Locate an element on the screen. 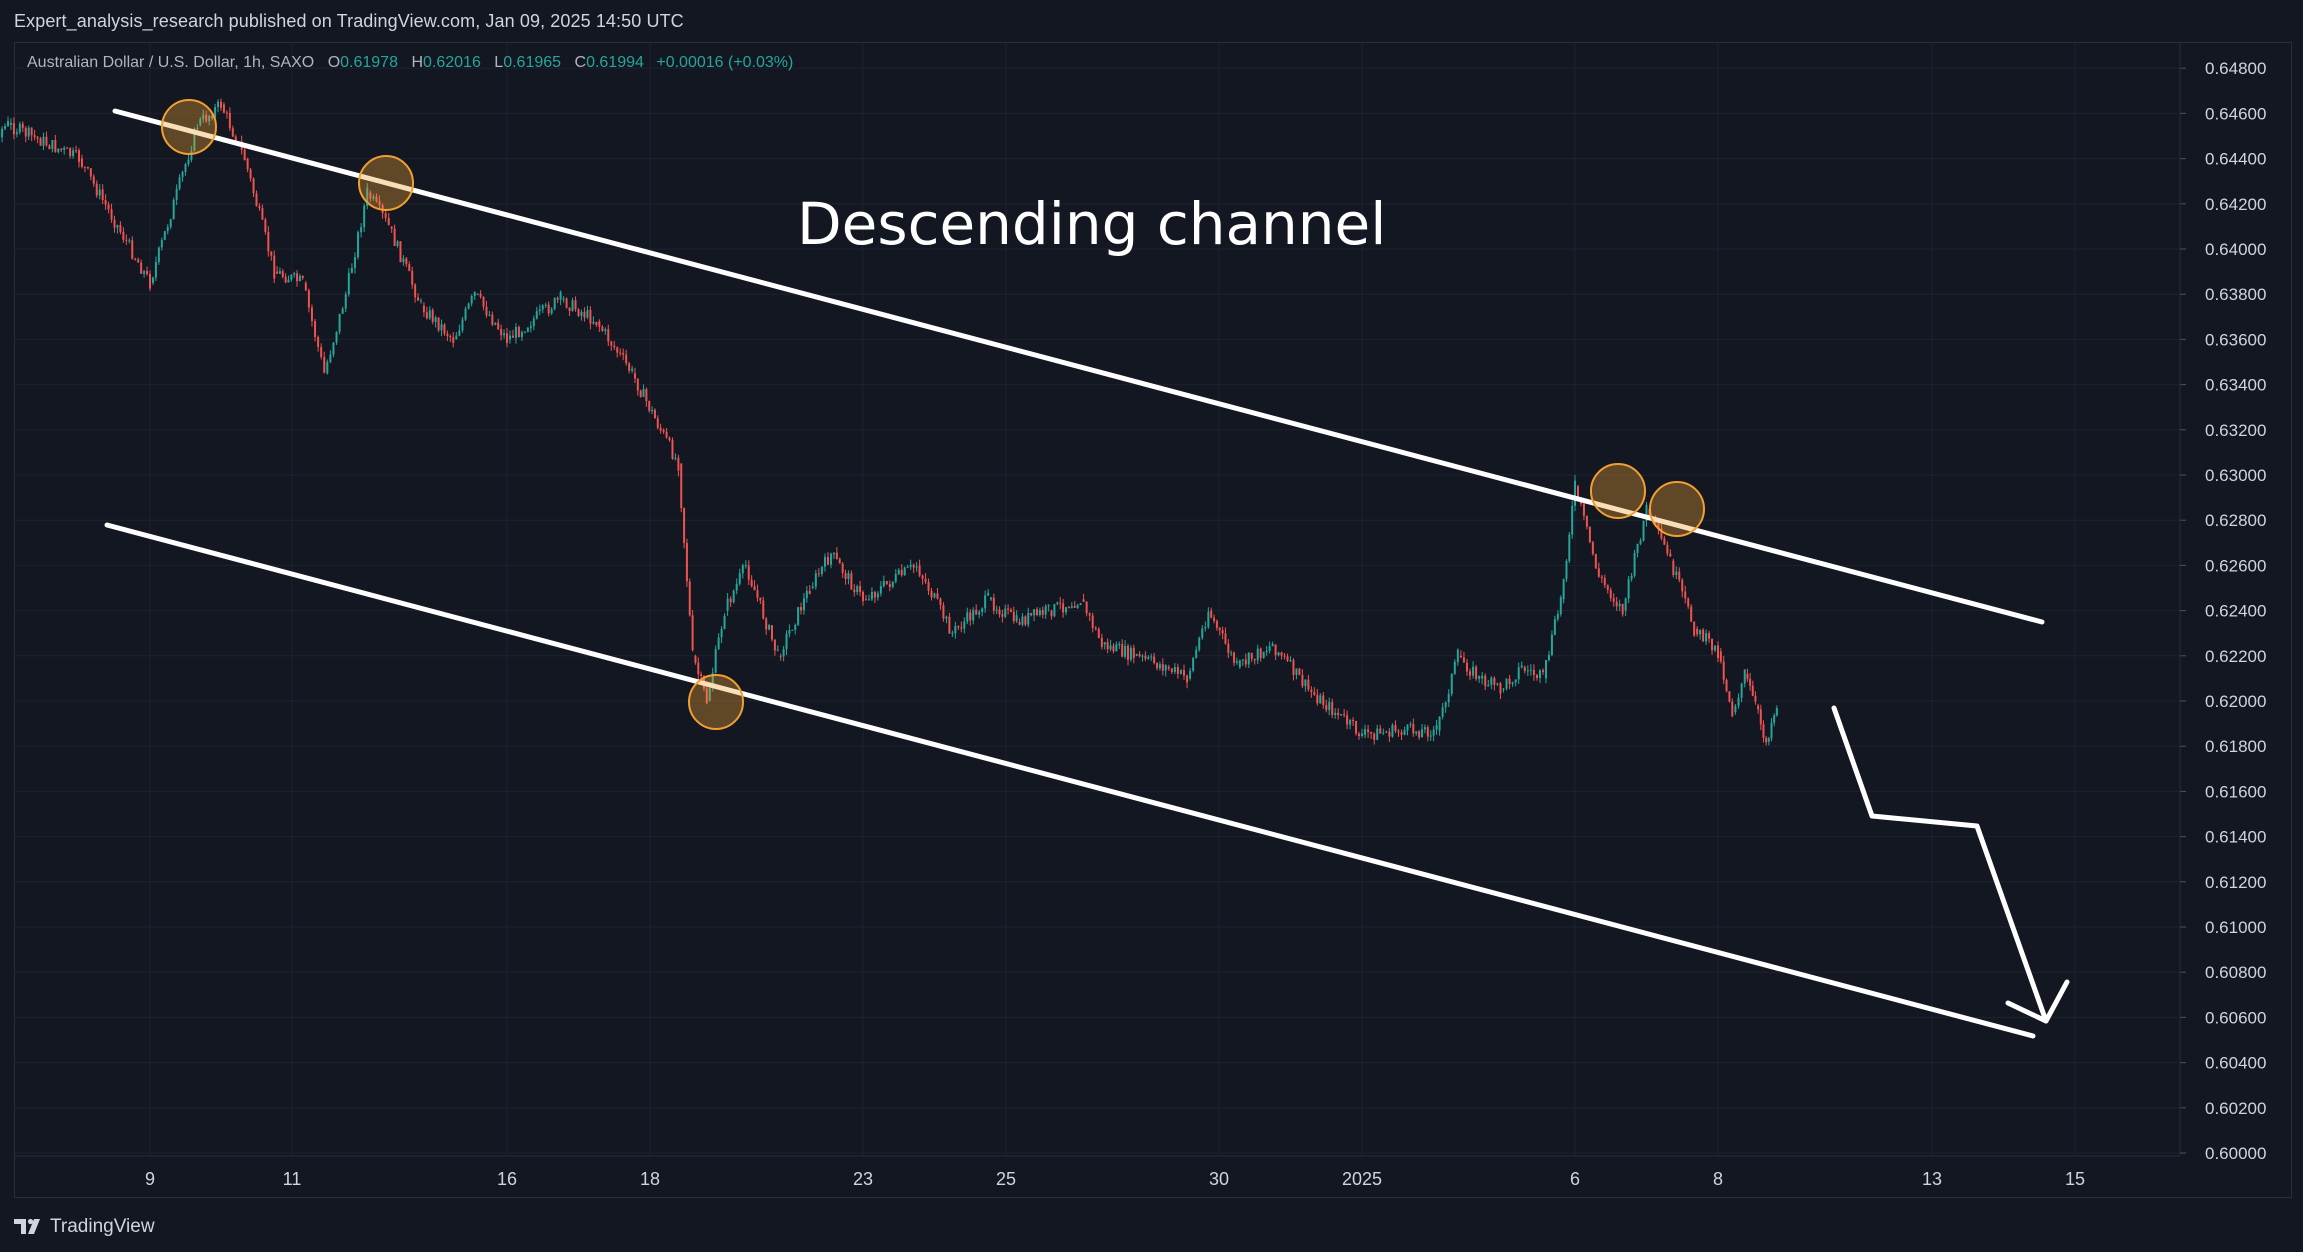 The height and width of the screenshot is (1252, 2303). tradingview-logo-icon is located at coordinates (29, 1227).